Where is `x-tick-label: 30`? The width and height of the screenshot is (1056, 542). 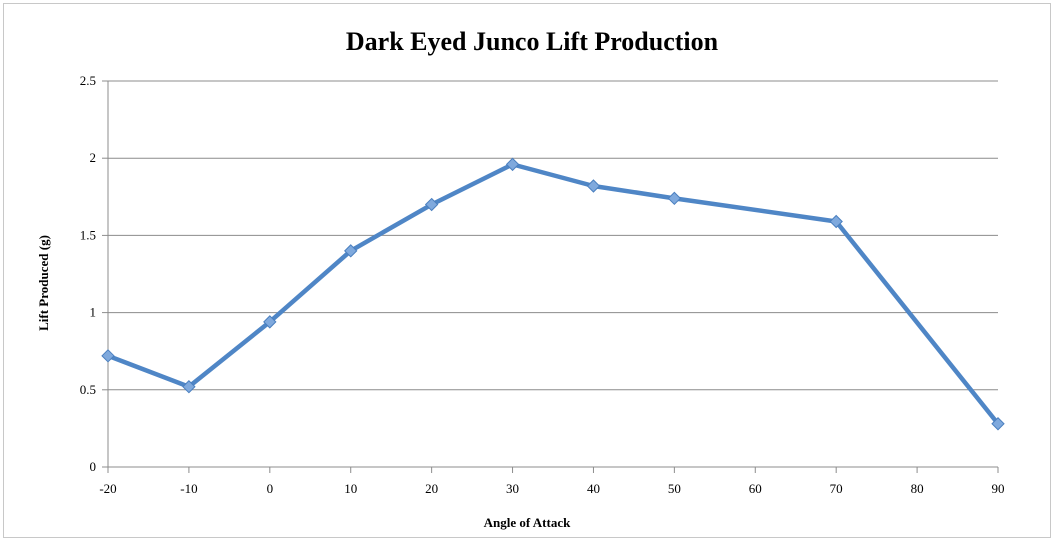
x-tick-label: 30 is located at coordinates (512, 488).